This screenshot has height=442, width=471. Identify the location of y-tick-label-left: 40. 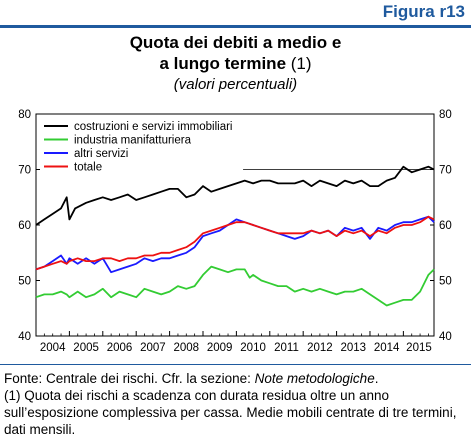
(24, 337).